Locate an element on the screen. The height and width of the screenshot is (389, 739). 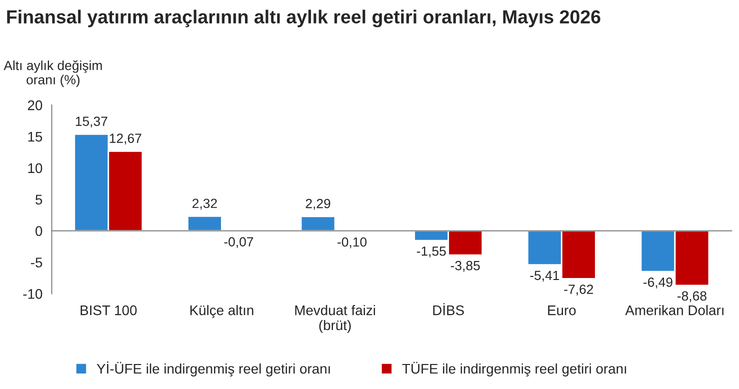
data-label: -5,41 is located at coordinates (545, 276).